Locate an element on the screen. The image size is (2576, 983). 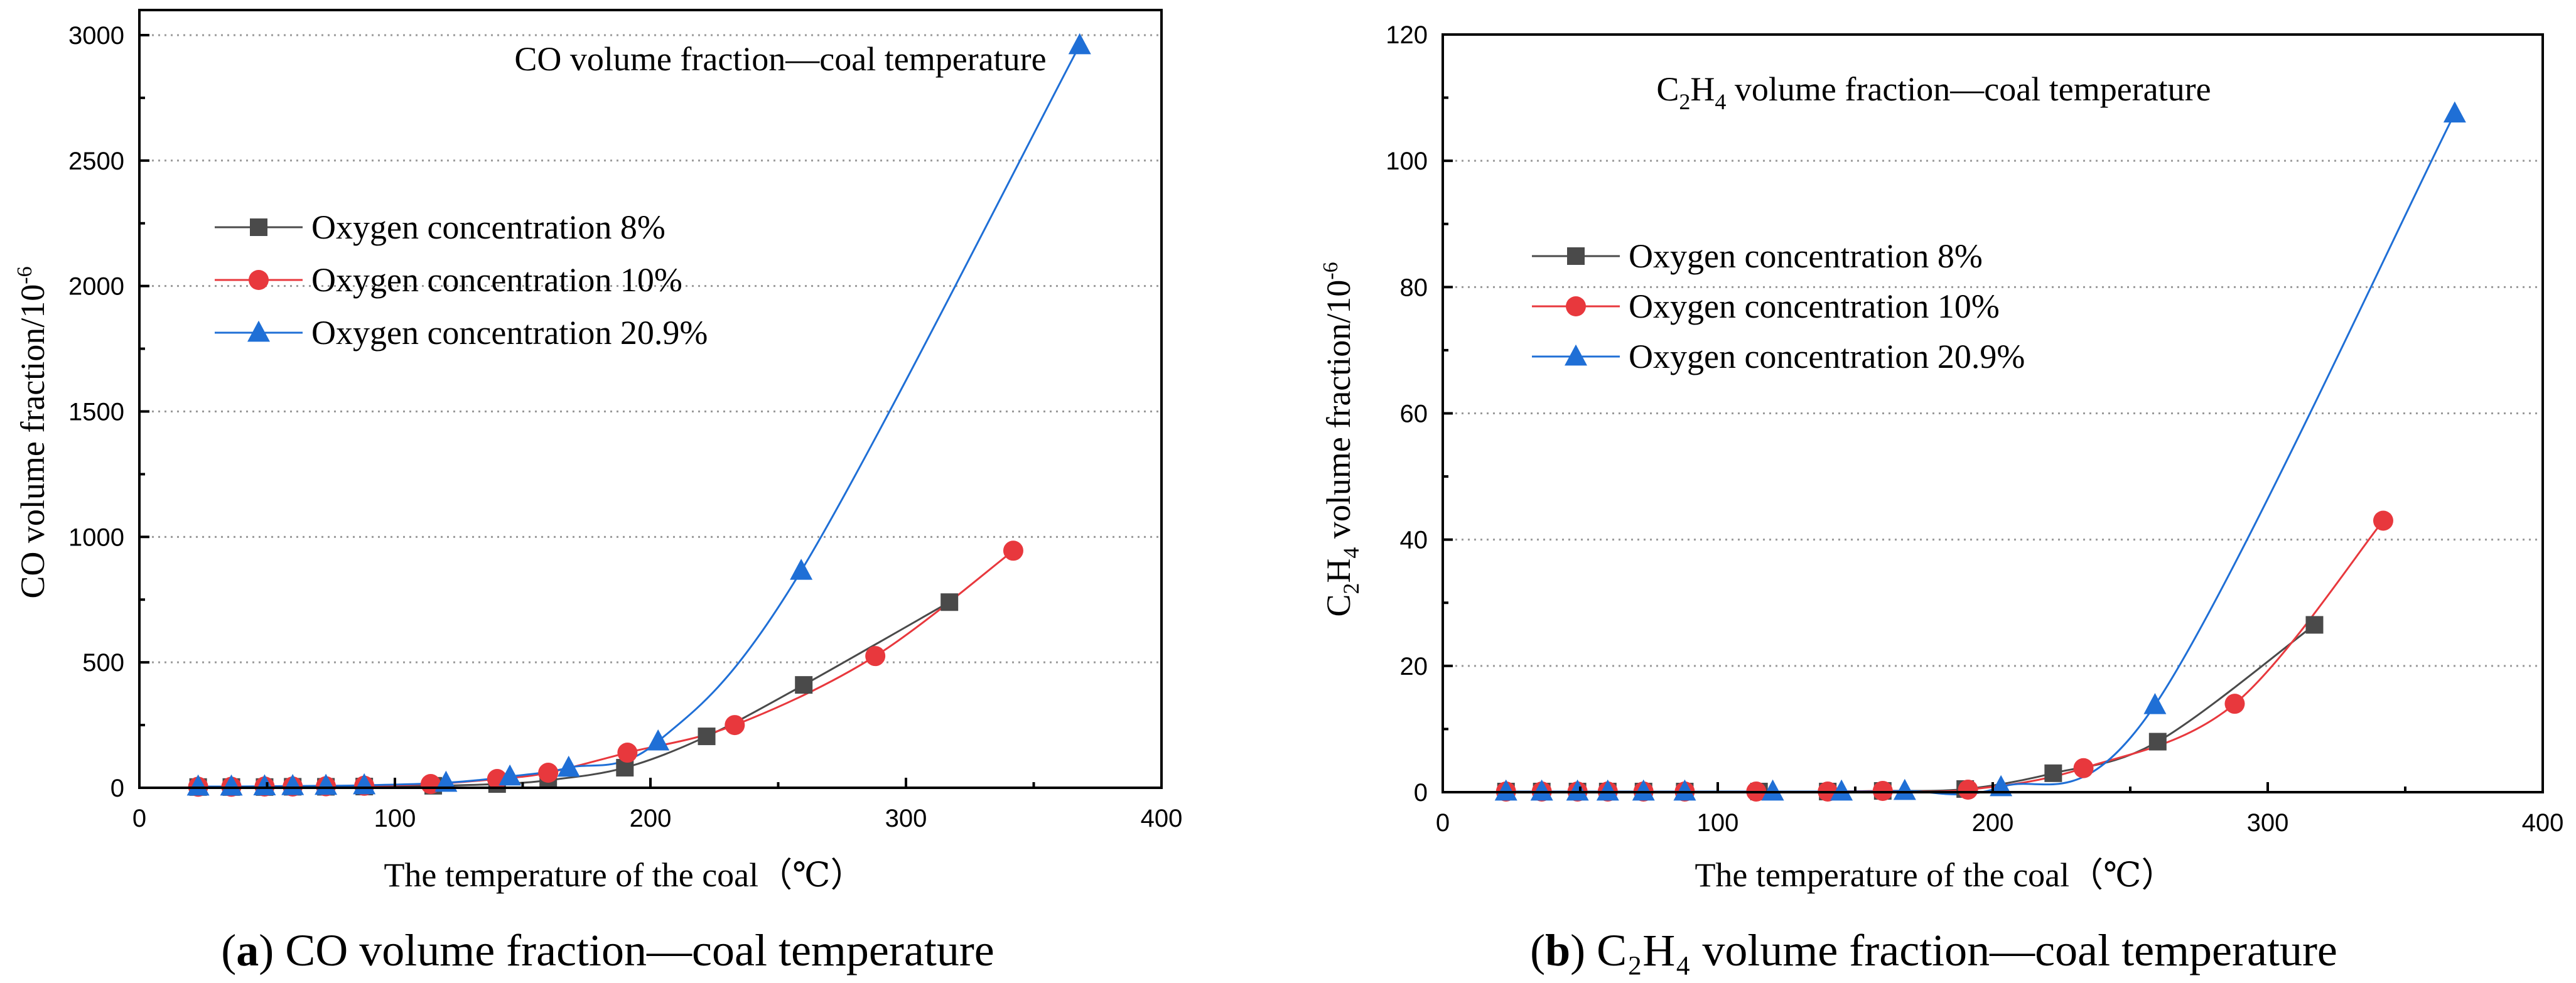
y-tick-label: 500 is located at coordinates (103, 663).